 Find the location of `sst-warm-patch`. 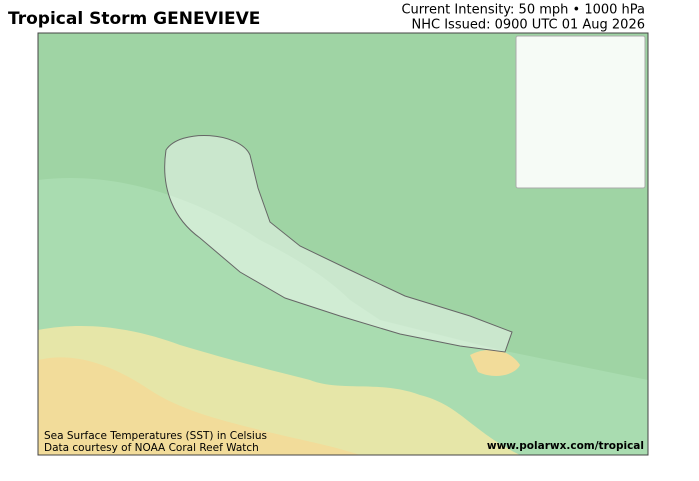

sst-warm-patch is located at coordinates (495, 362).